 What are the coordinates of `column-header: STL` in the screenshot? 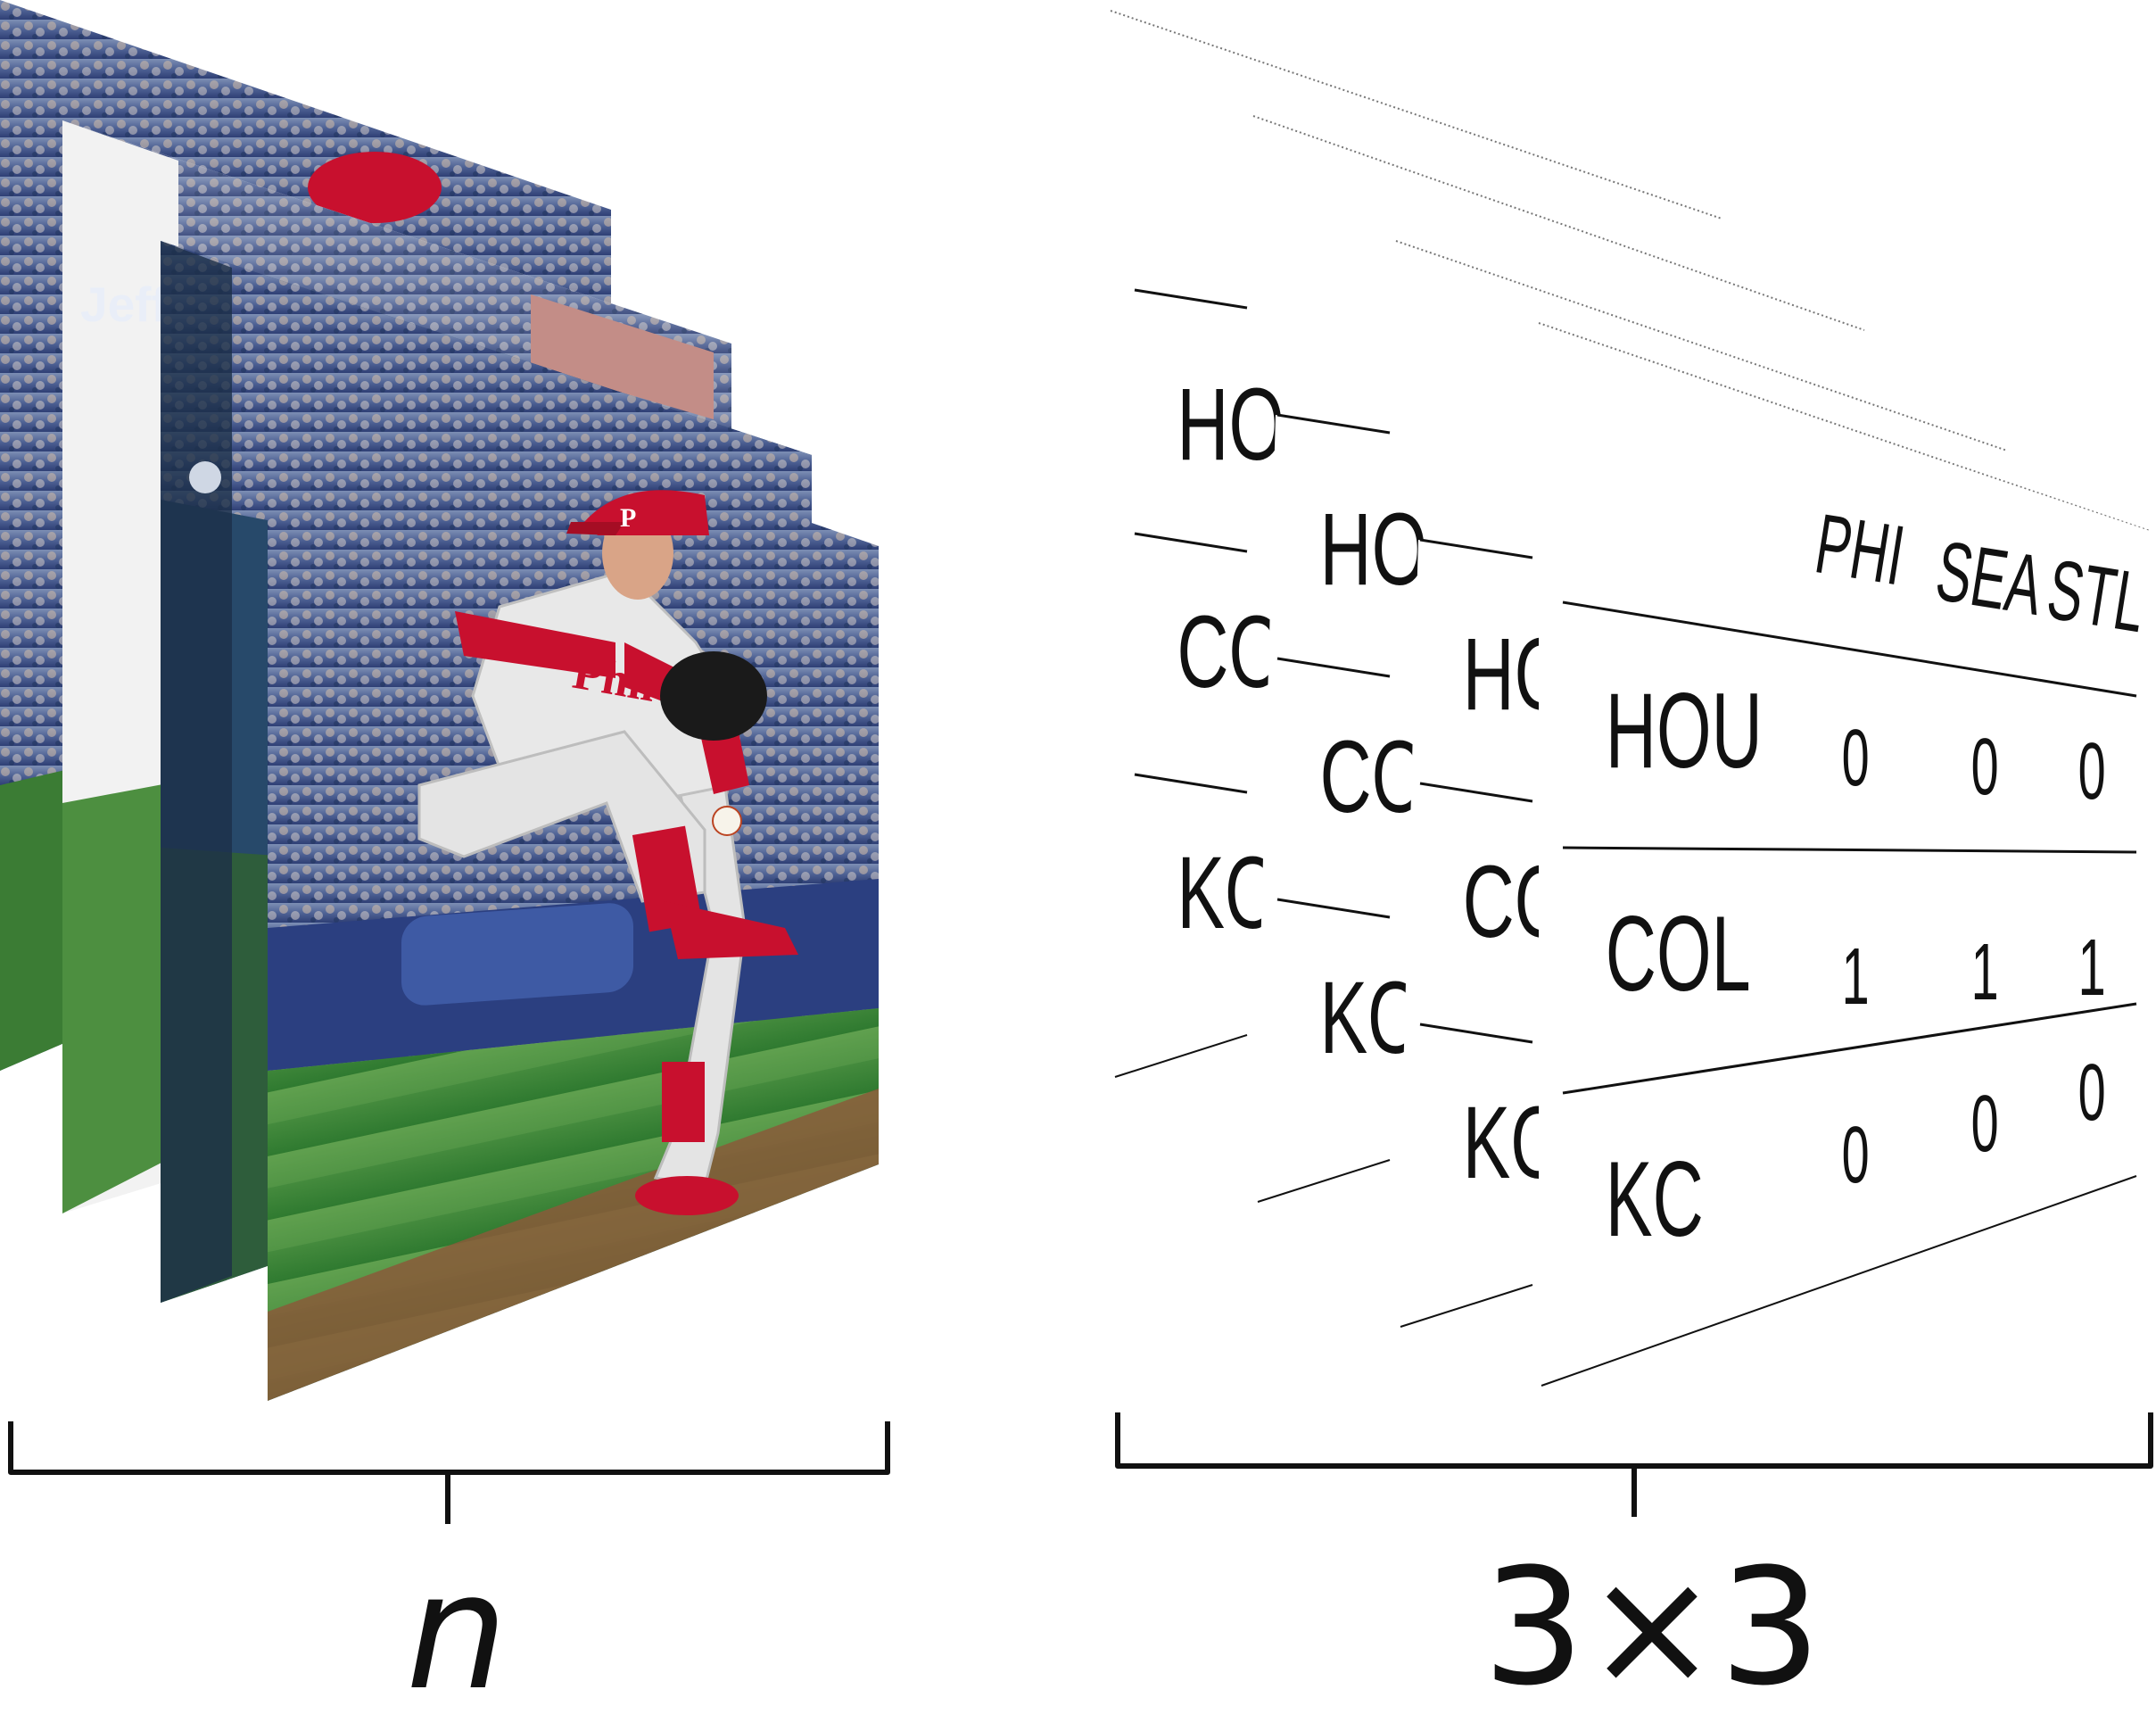 It's located at (2097, 595).